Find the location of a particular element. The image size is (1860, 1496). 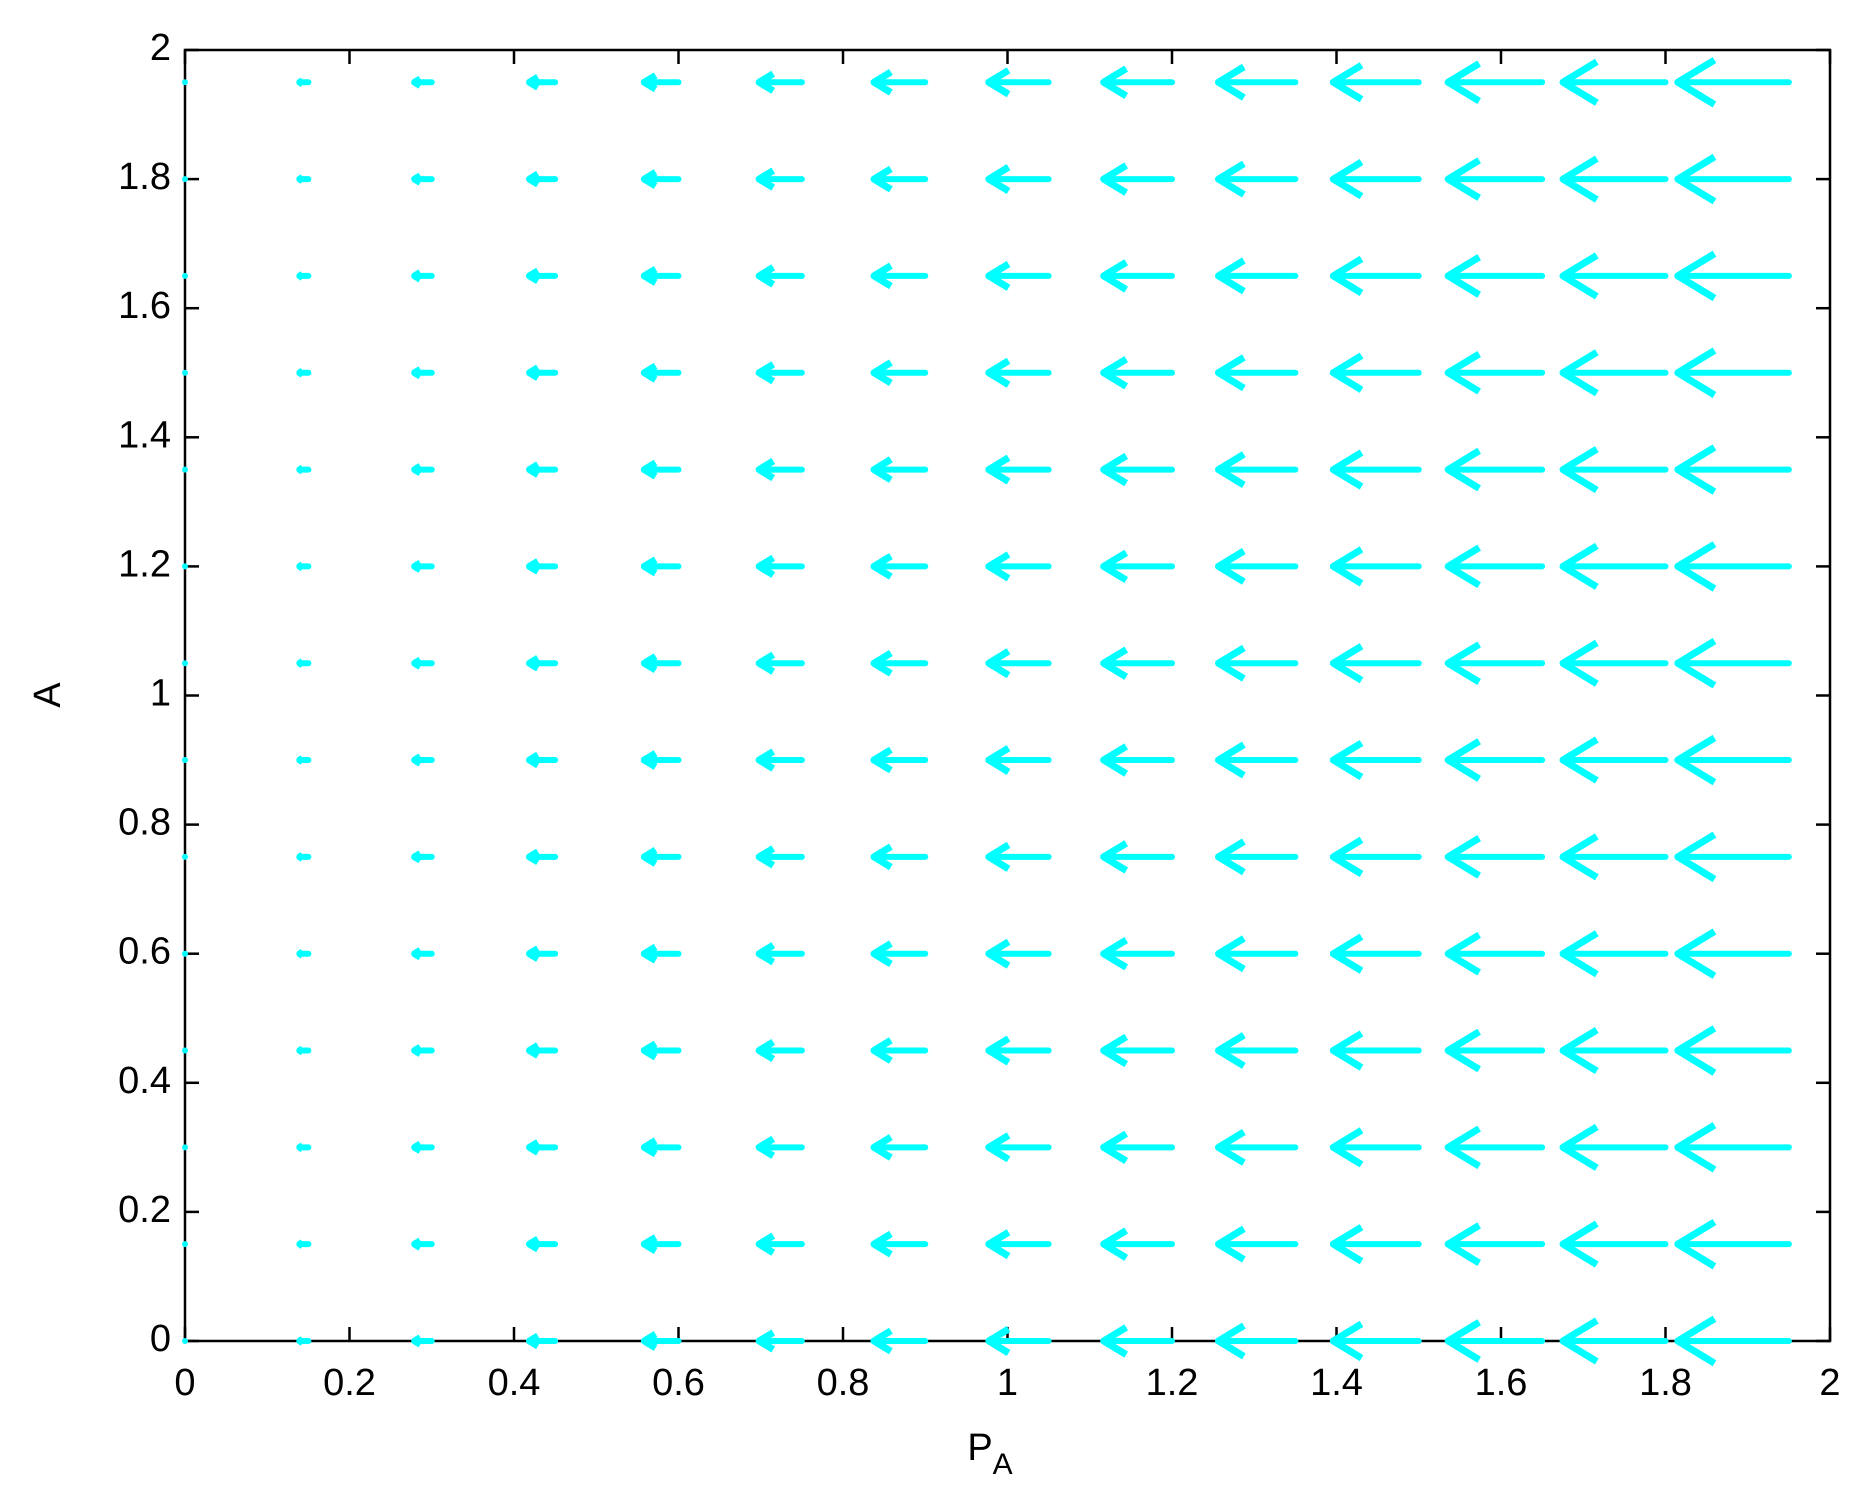

y-tick-label: 1.4 is located at coordinates (144, 435).